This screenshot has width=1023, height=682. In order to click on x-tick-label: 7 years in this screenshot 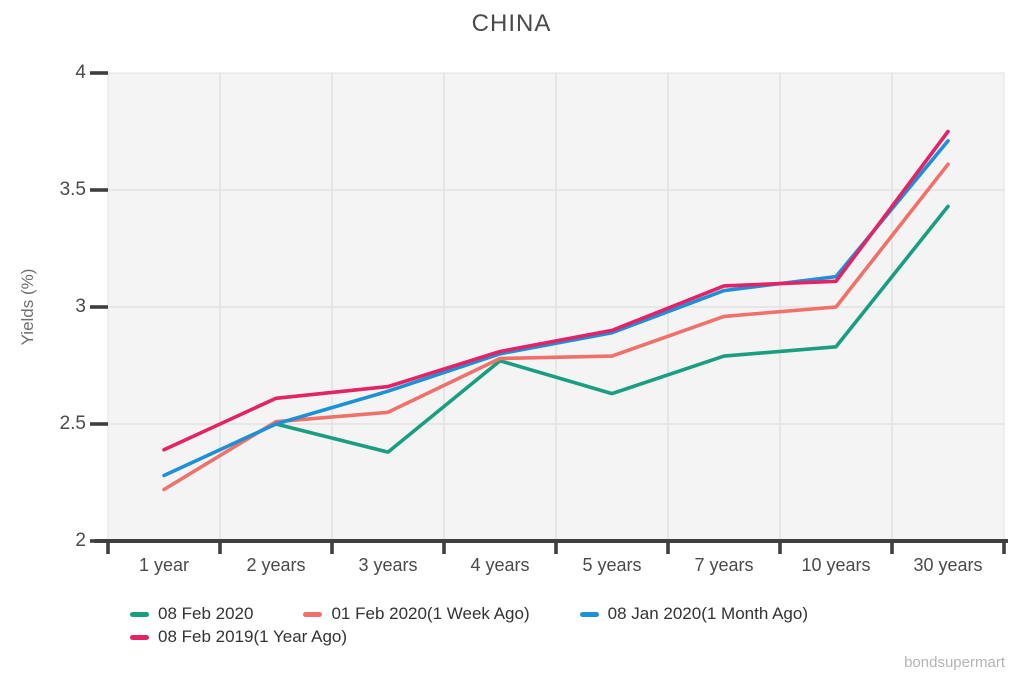, I will do `click(724, 565)`.